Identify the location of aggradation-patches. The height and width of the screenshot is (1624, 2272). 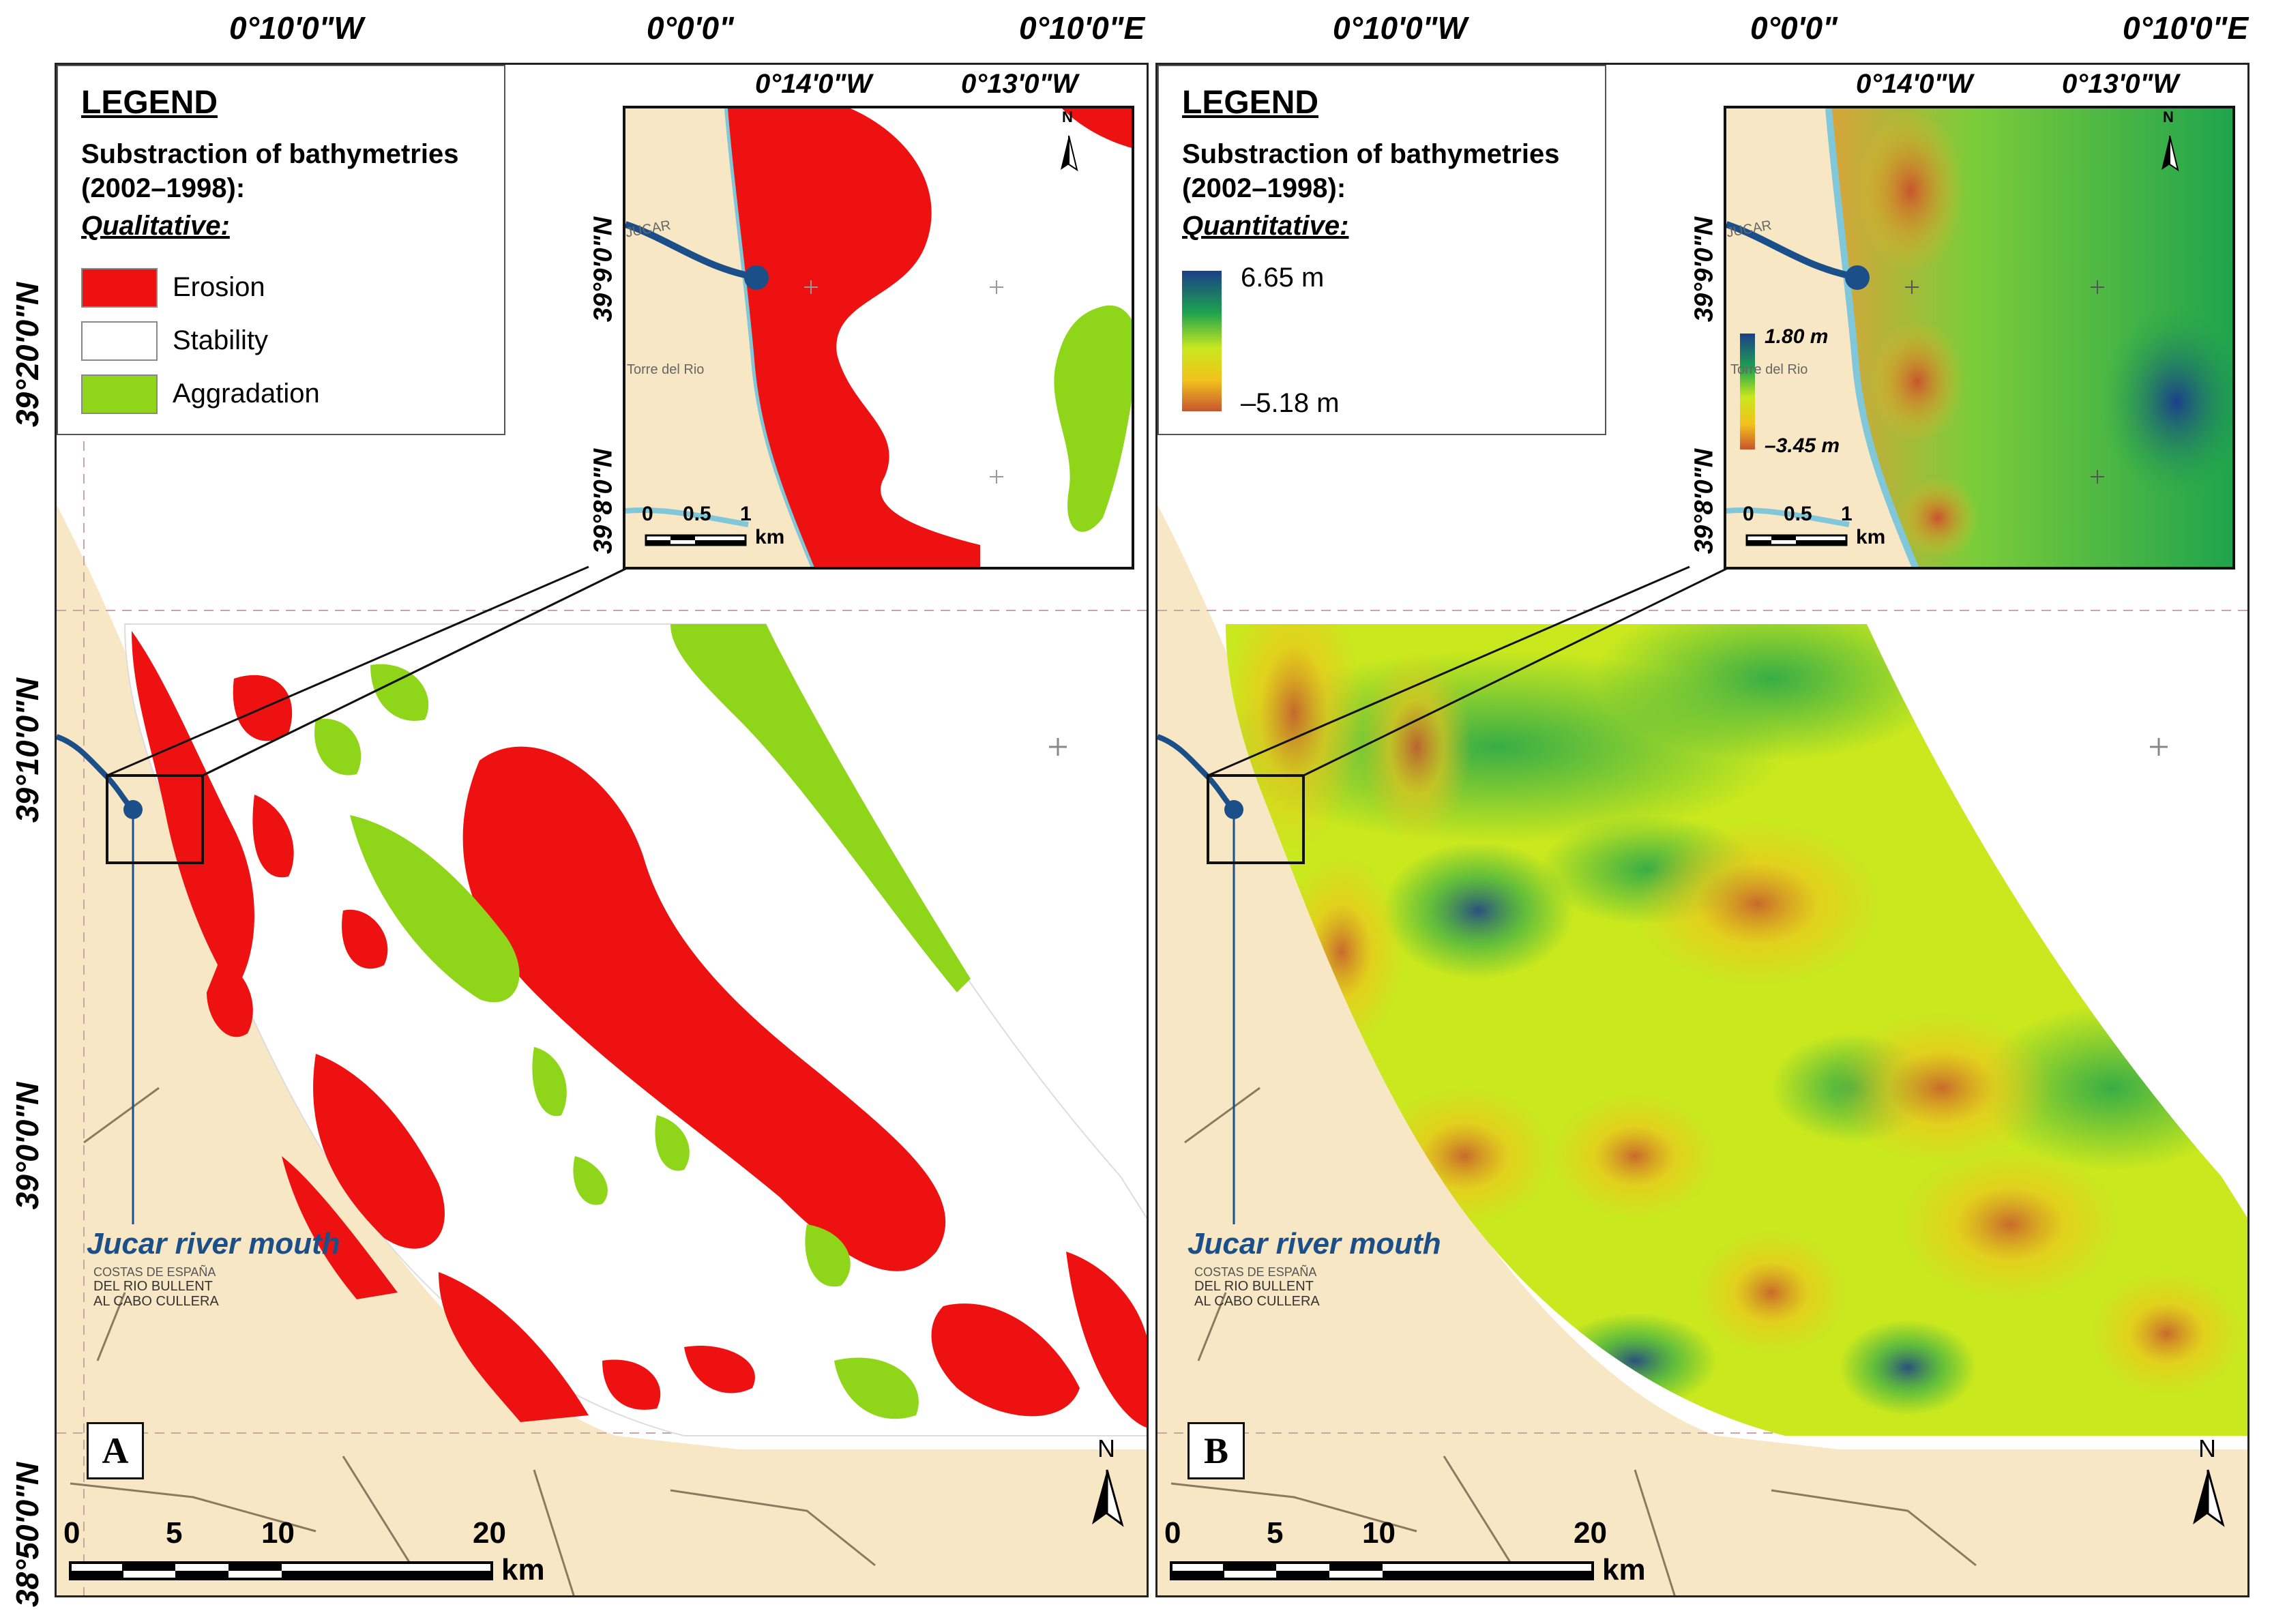
(642, 1021).